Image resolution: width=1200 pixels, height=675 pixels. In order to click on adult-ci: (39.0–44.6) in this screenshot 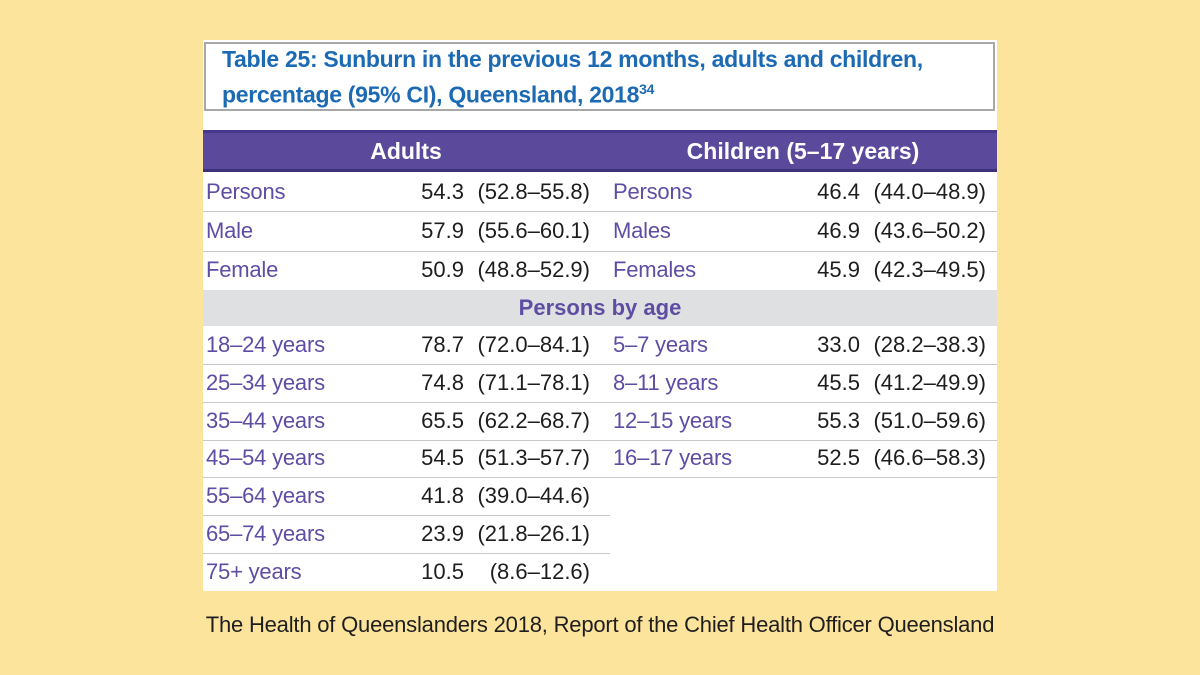, I will do `click(533, 496)`.